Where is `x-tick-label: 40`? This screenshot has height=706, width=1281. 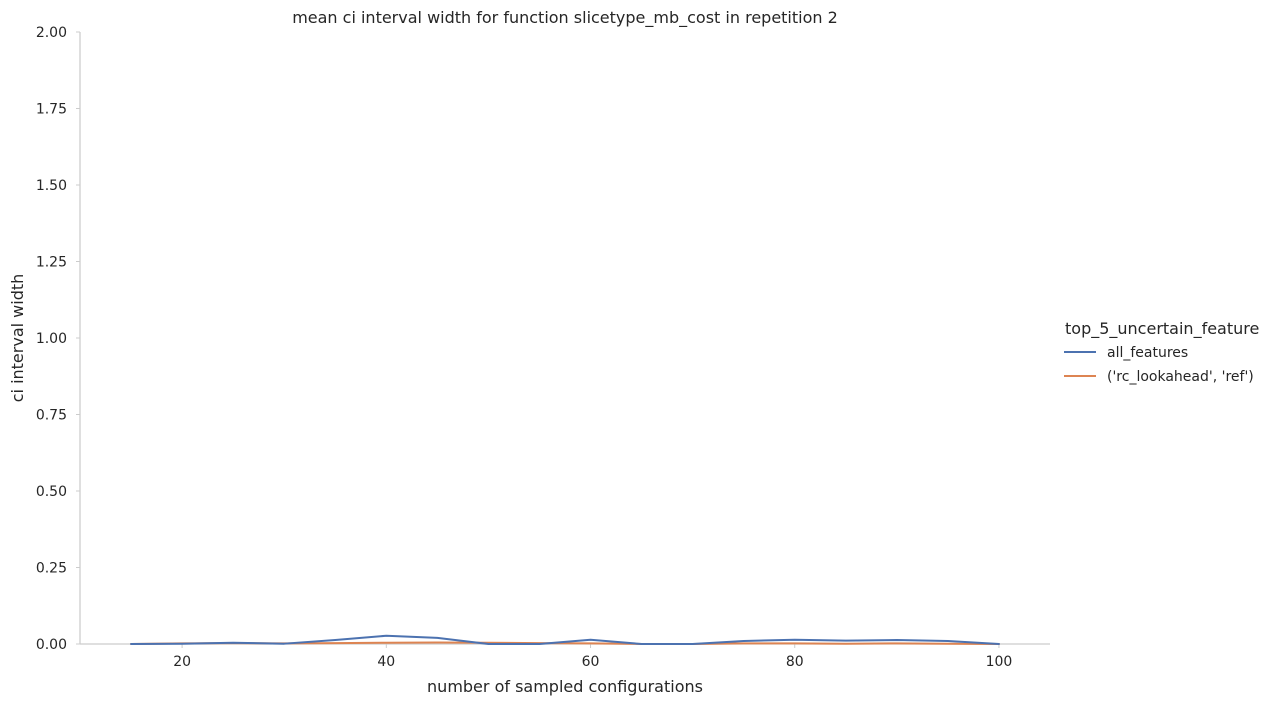 x-tick-label: 40 is located at coordinates (386, 662).